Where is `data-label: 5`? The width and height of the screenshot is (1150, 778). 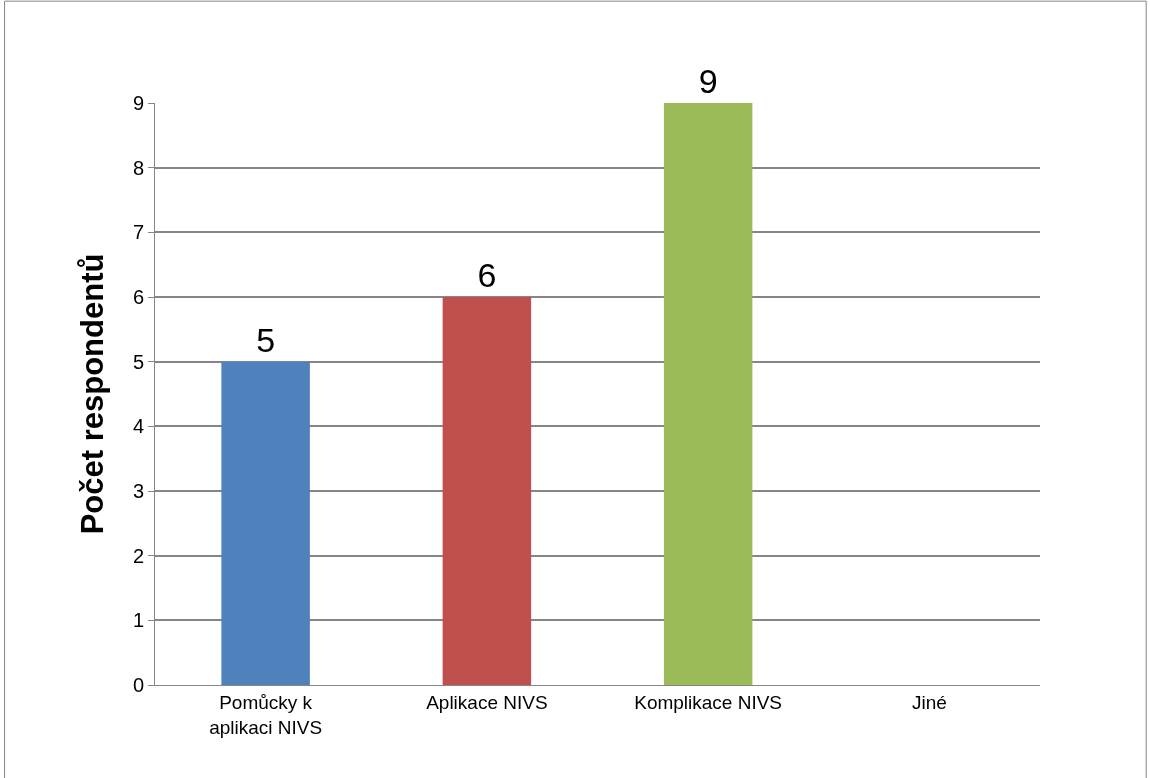
data-label: 5 is located at coordinates (266, 339).